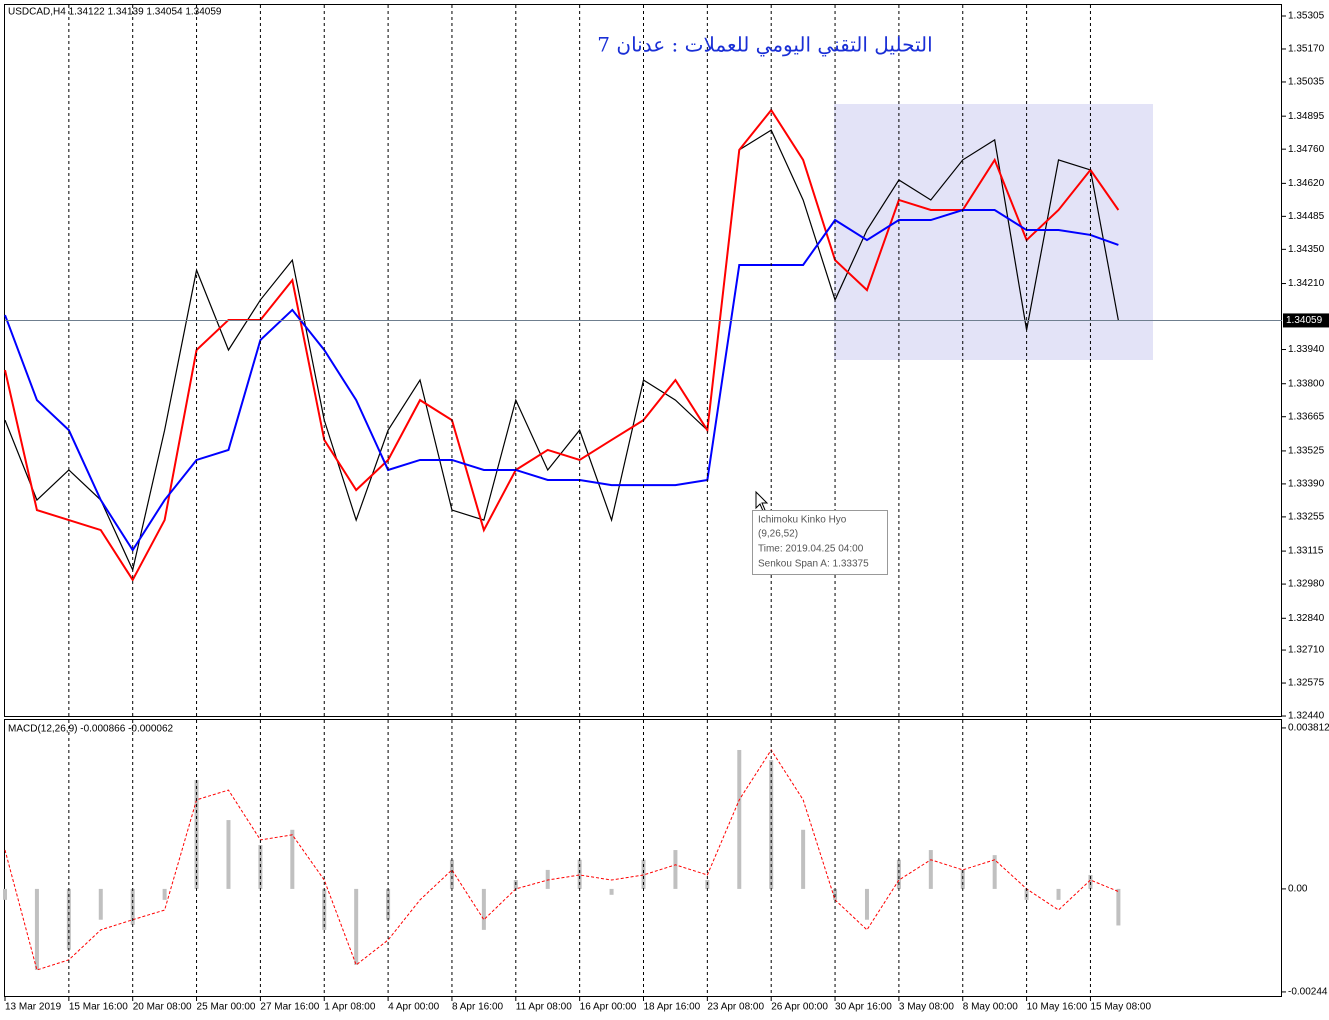 This screenshot has width=1329, height=1020. What do you see at coordinates (289, 1007) in the screenshot?
I see `x-tick-label: 27 Mar 16:00` at bounding box center [289, 1007].